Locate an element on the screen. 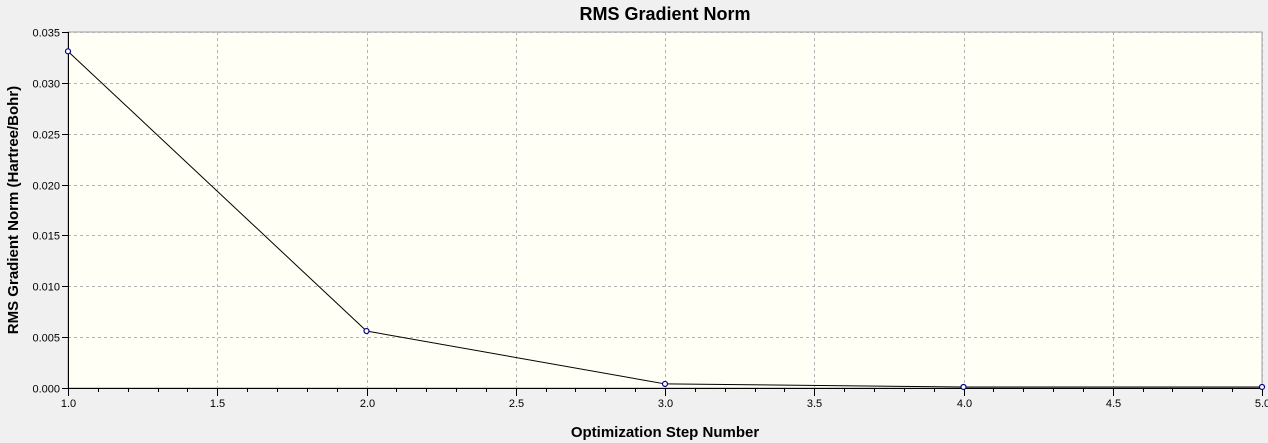 The height and width of the screenshot is (443, 1268). chart-title: RMS Gradient Norm is located at coordinates (664, 14).